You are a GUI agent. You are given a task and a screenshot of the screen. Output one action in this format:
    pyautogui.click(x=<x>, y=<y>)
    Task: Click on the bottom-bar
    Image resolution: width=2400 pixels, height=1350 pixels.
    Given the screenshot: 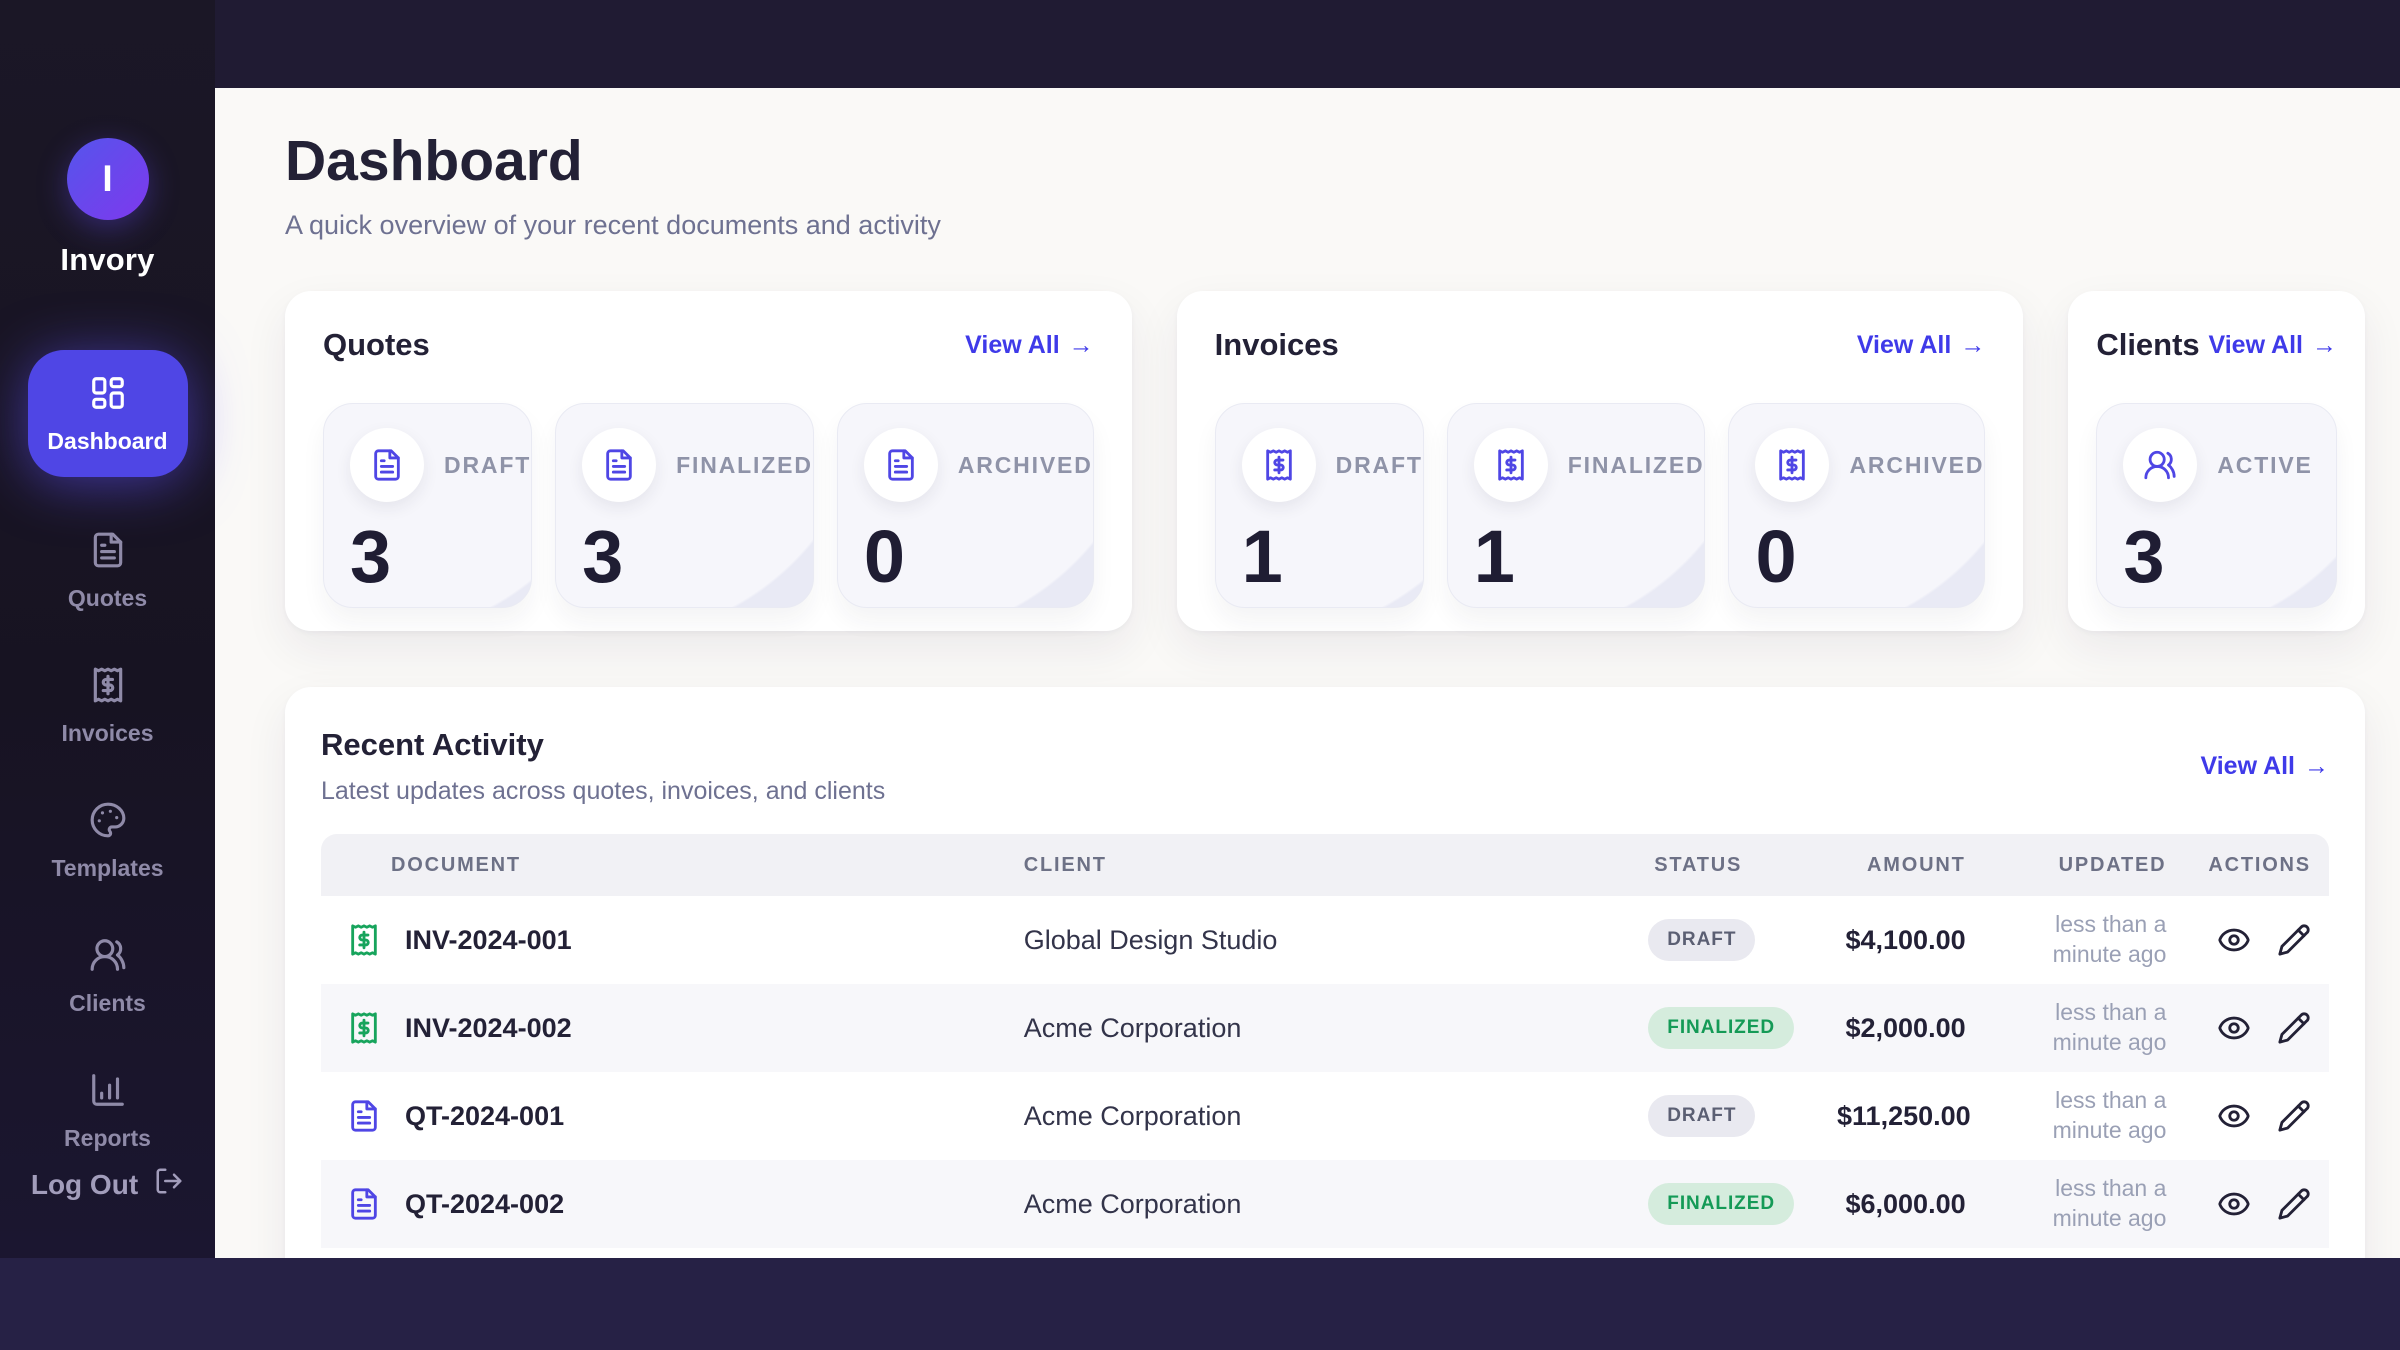 What is the action you would take?
    pyautogui.click(x=1200, y=1304)
    